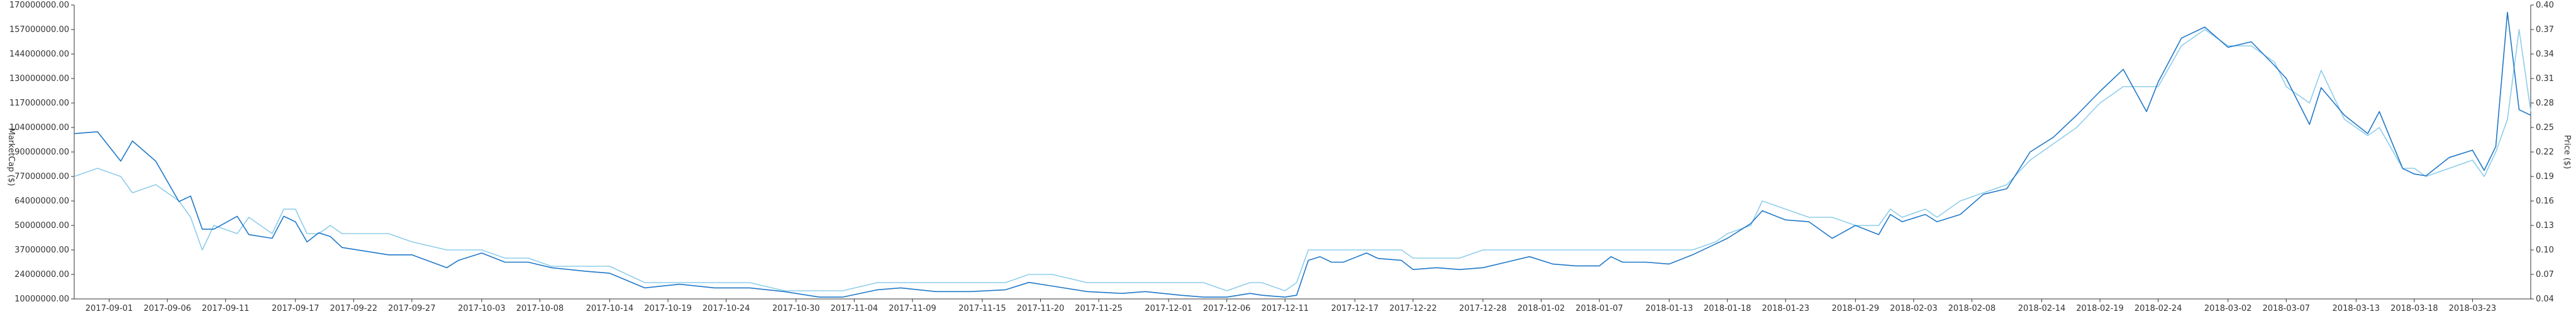 The image size is (2576, 314). What do you see at coordinates (2545, 250) in the screenshot?
I see `y-right-tick-label: 0.10` at bounding box center [2545, 250].